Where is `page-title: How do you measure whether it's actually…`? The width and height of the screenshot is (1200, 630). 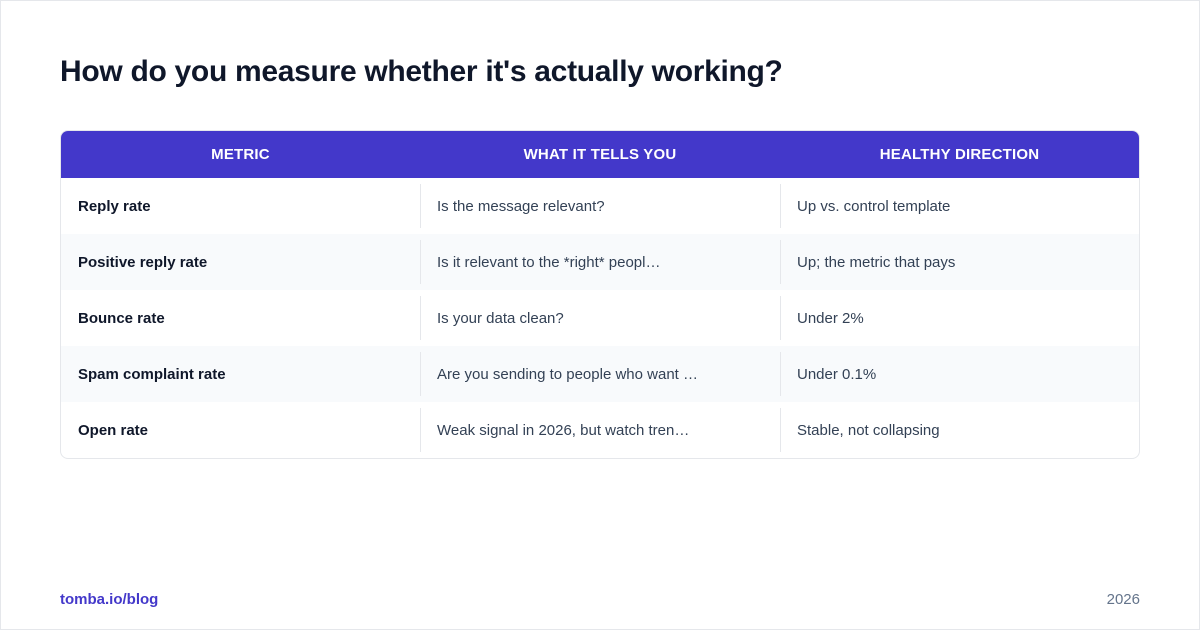 page-title: How do you measure whether it's actually… is located at coordinates (421, 71).